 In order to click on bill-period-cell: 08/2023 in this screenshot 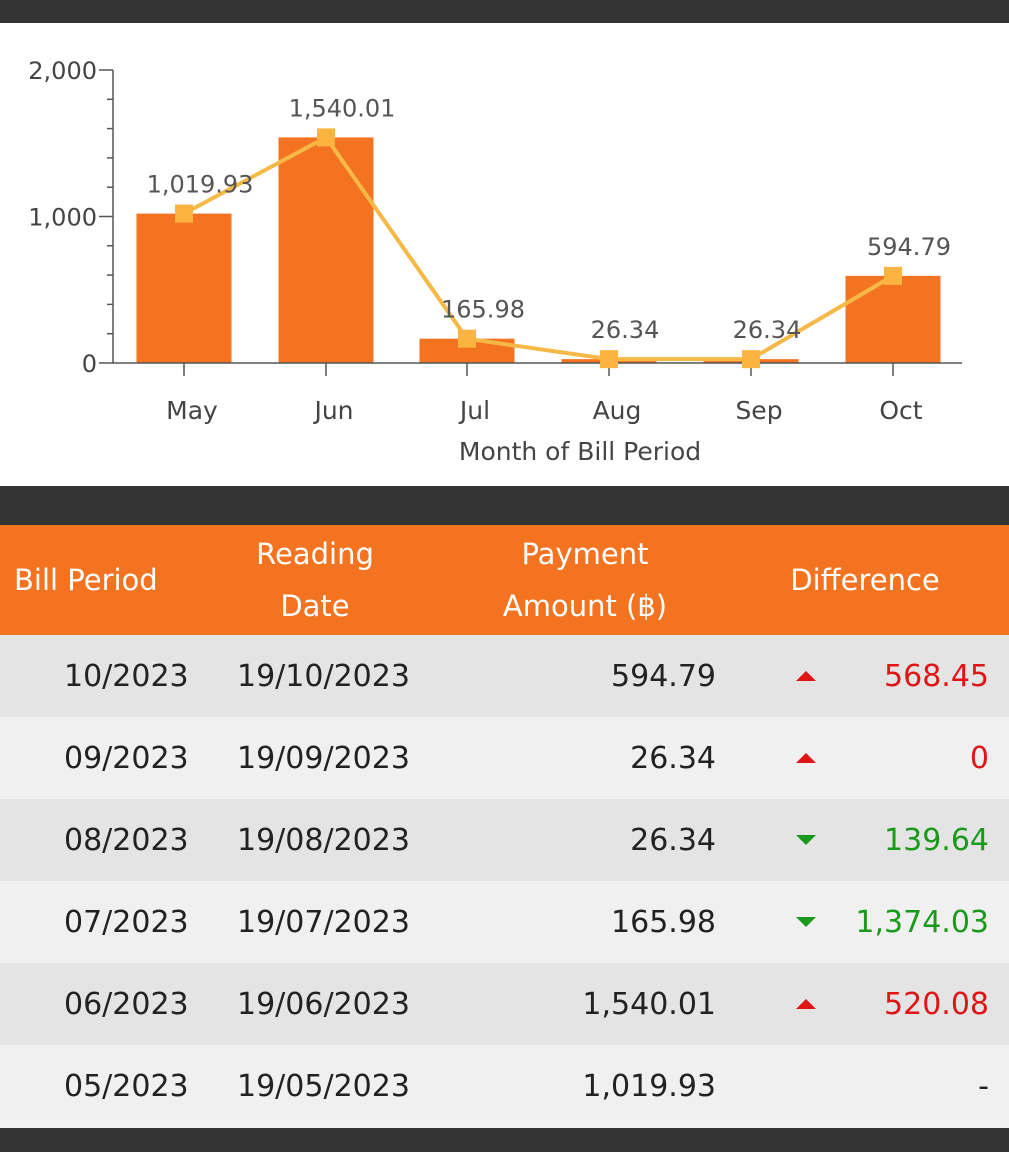, I will do `click(126, 840)`.